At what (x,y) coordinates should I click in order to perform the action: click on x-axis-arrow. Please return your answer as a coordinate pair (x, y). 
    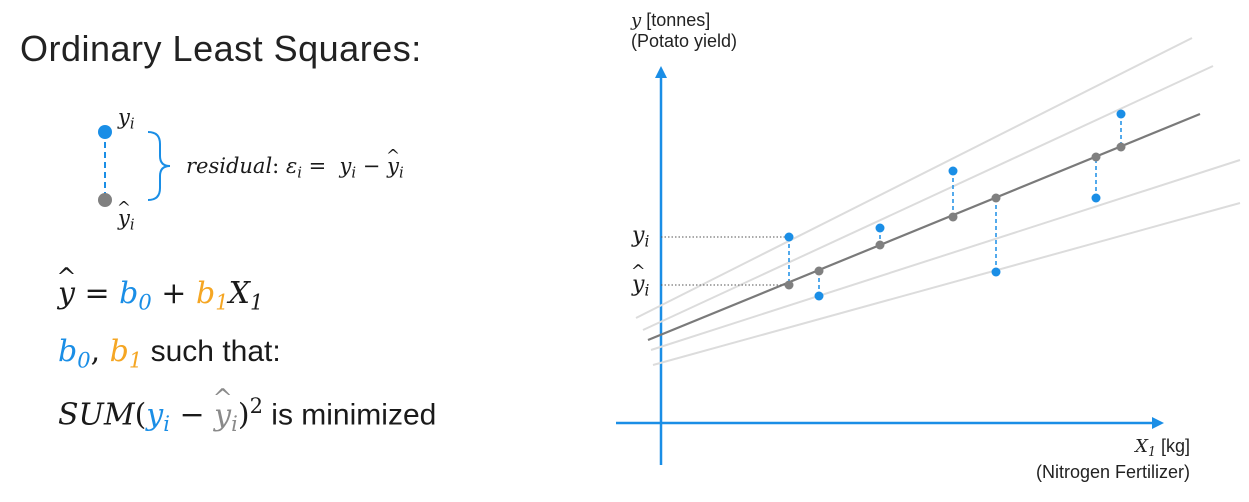
    Looking at the image, I should click on (1158, 423).